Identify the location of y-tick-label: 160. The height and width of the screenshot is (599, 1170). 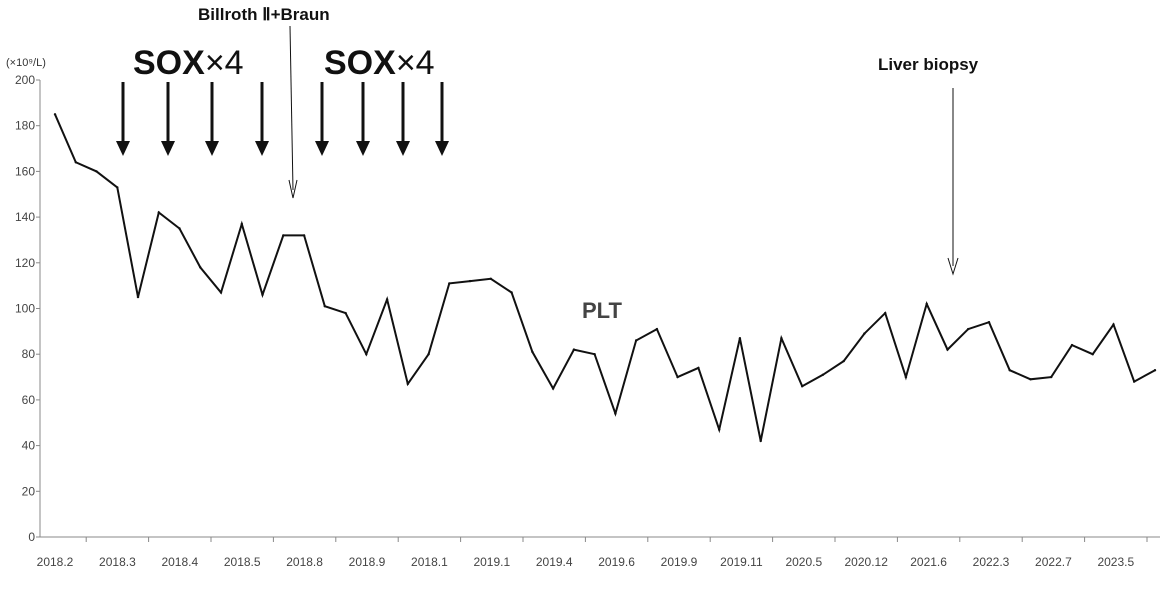
(25, 171).